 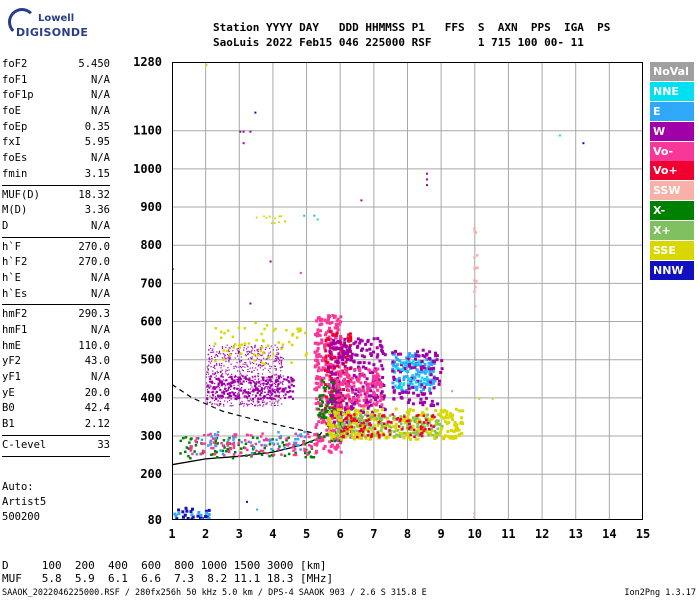 I want to click on param-name: foF1, so click(x=15, y=79).